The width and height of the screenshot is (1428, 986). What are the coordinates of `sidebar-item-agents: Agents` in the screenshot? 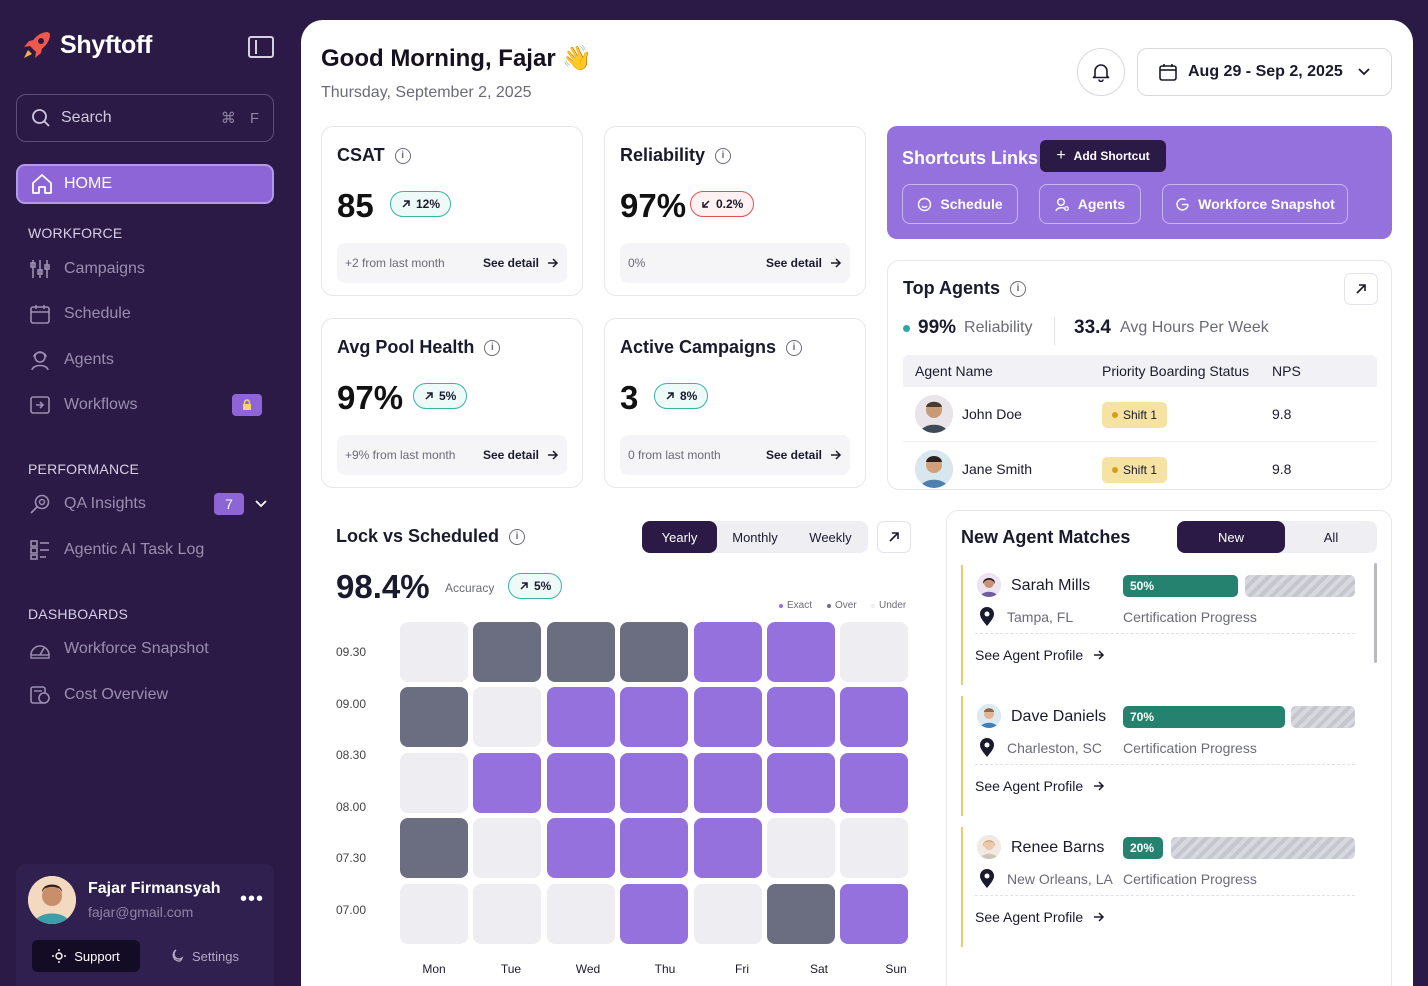 It's located at (148, 360).